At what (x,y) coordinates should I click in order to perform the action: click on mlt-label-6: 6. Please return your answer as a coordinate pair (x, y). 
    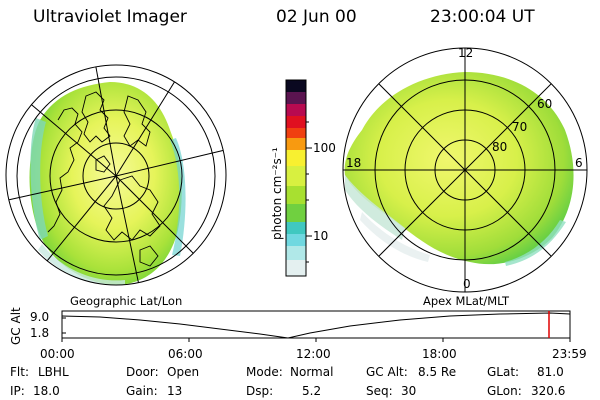
    Looking at the image, I should click on (579, 163).